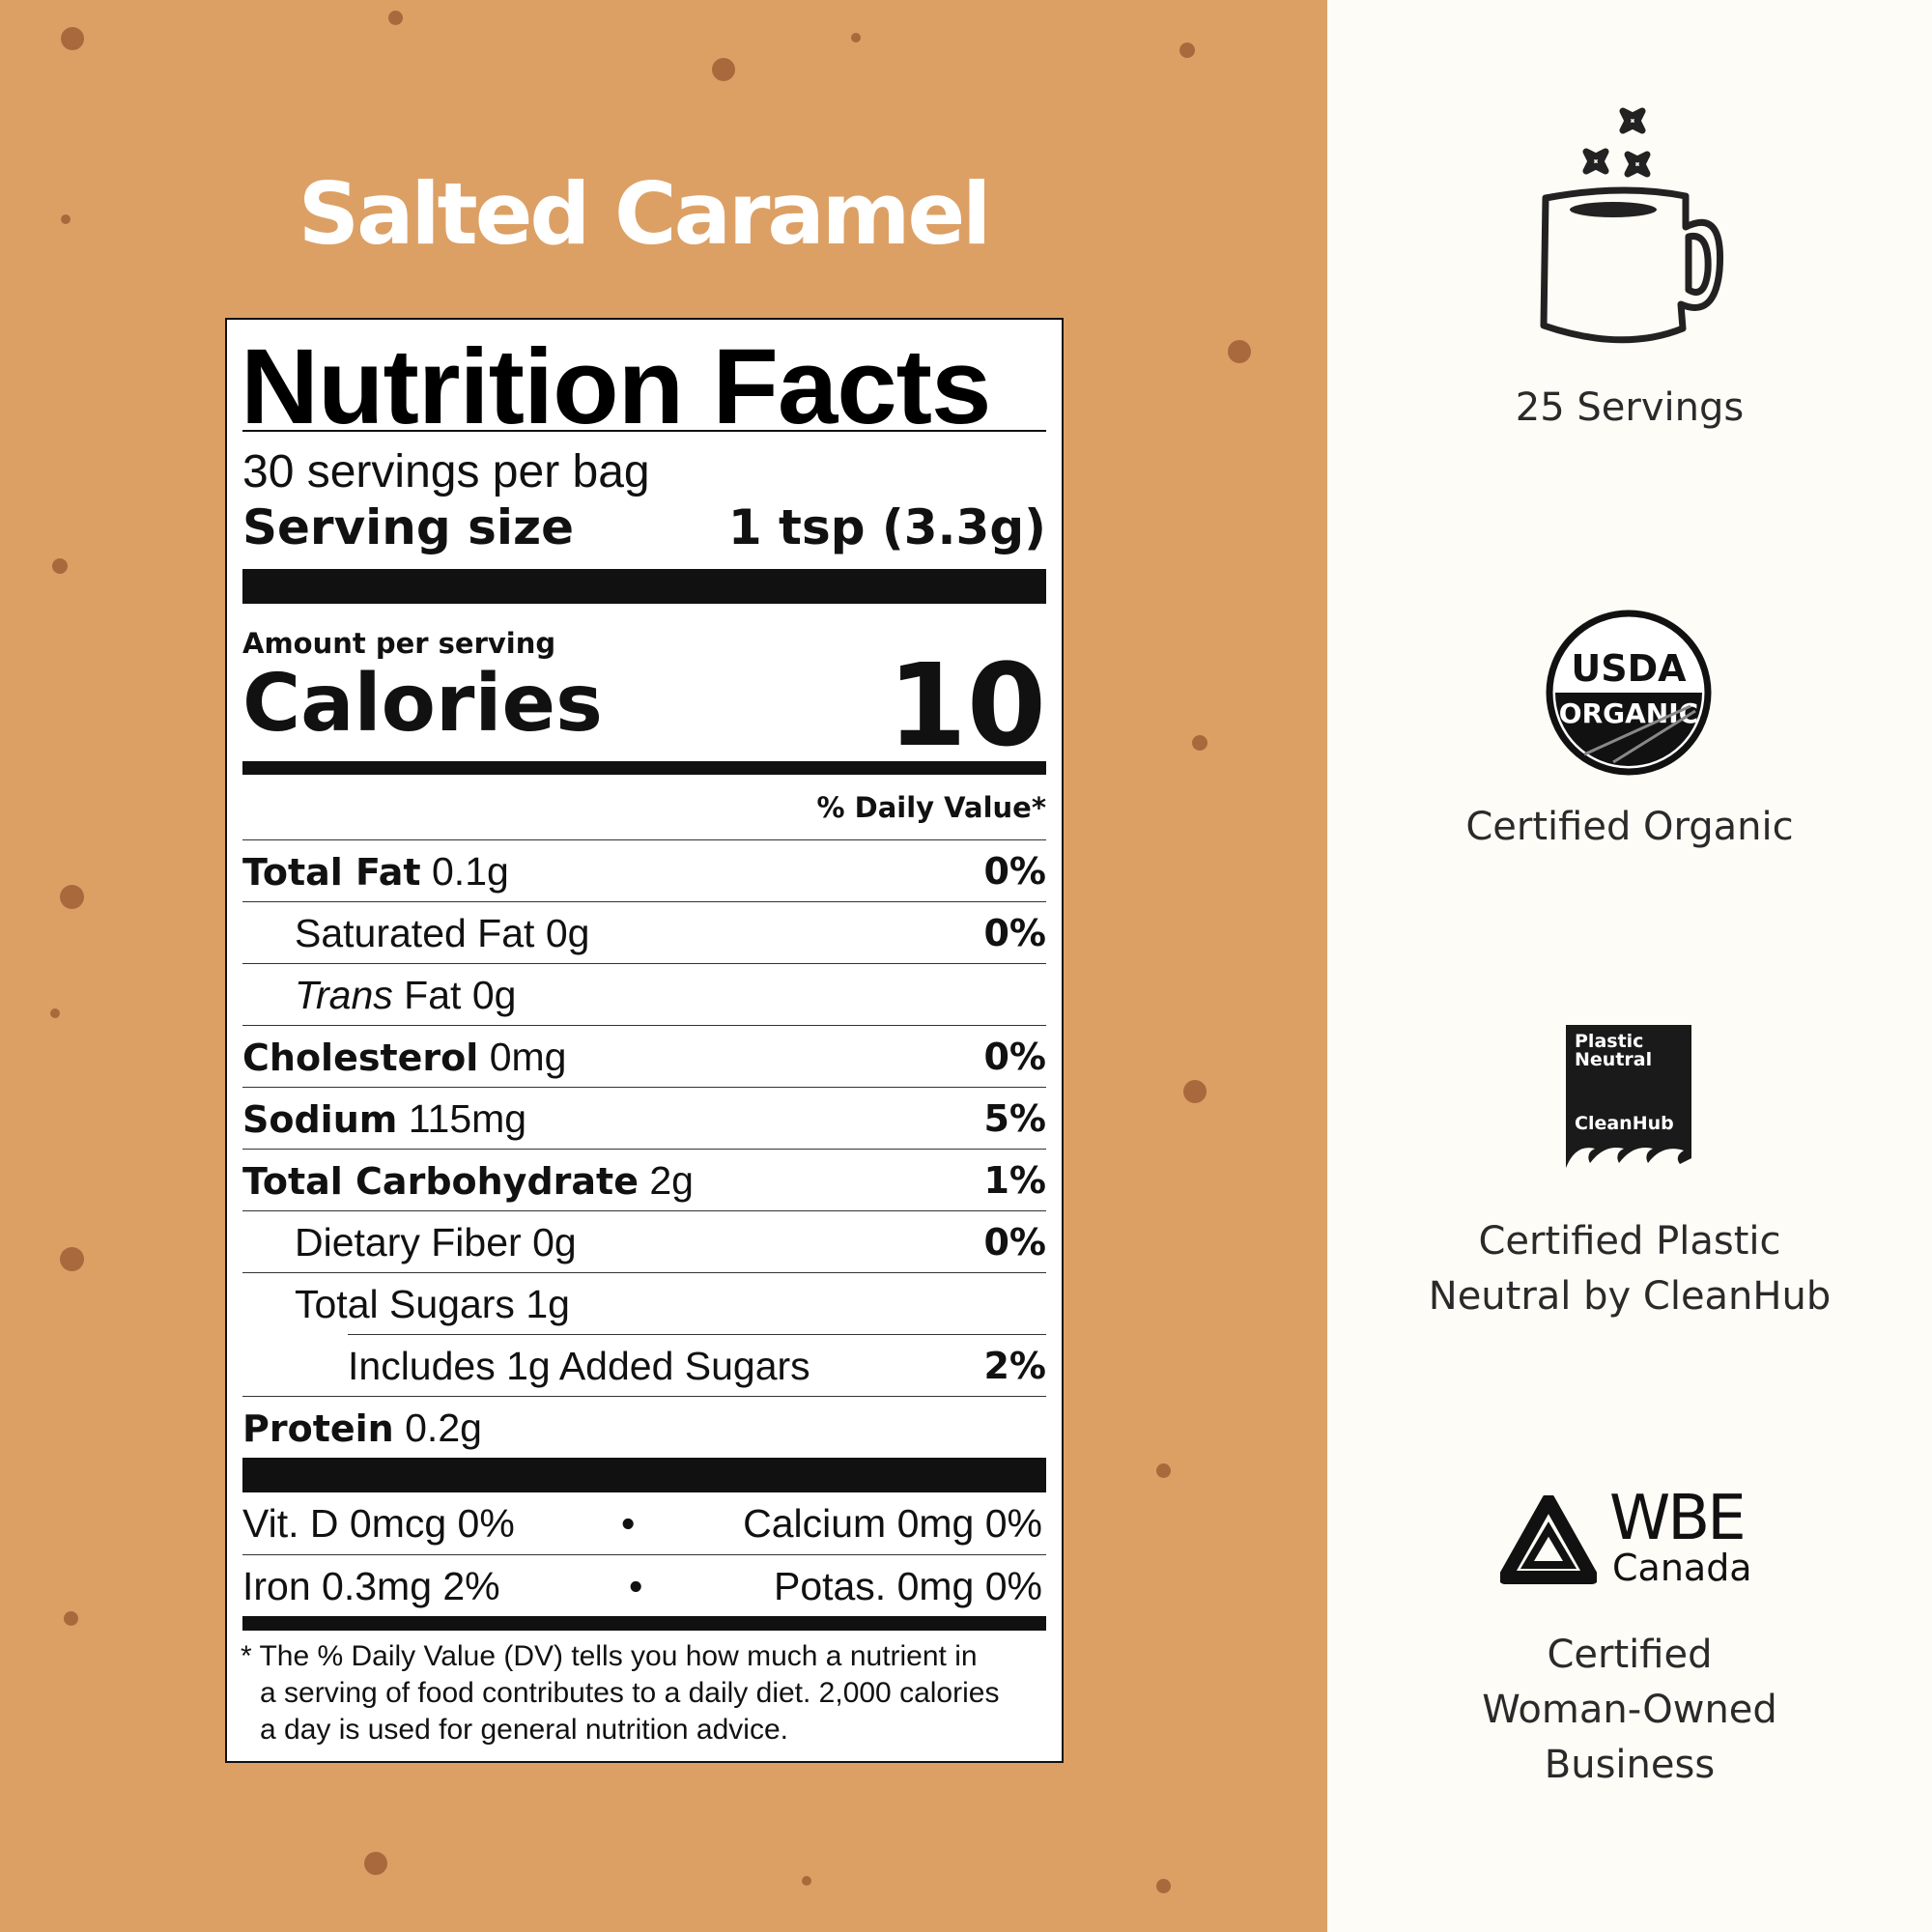  Describe the element at coordinates (1629, 693) in the screenshot. I see `usda-organic-seal: USDA ORGANIC` at that location.